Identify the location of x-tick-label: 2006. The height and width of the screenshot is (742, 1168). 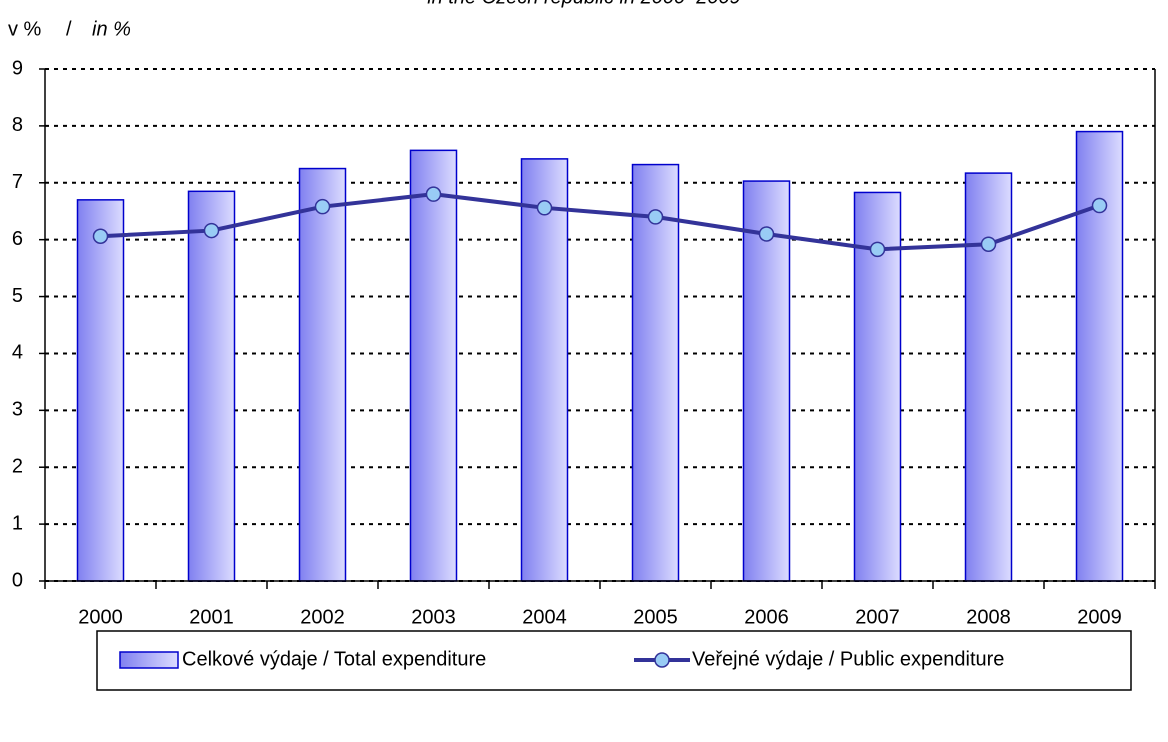
(766, 617).